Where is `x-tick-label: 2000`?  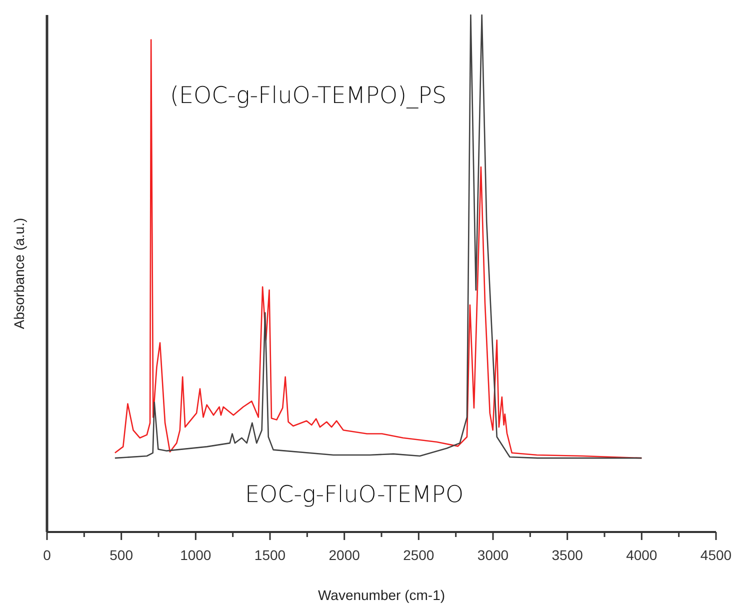
x-tick-label: 2000 is located at coordinates (344, 555).